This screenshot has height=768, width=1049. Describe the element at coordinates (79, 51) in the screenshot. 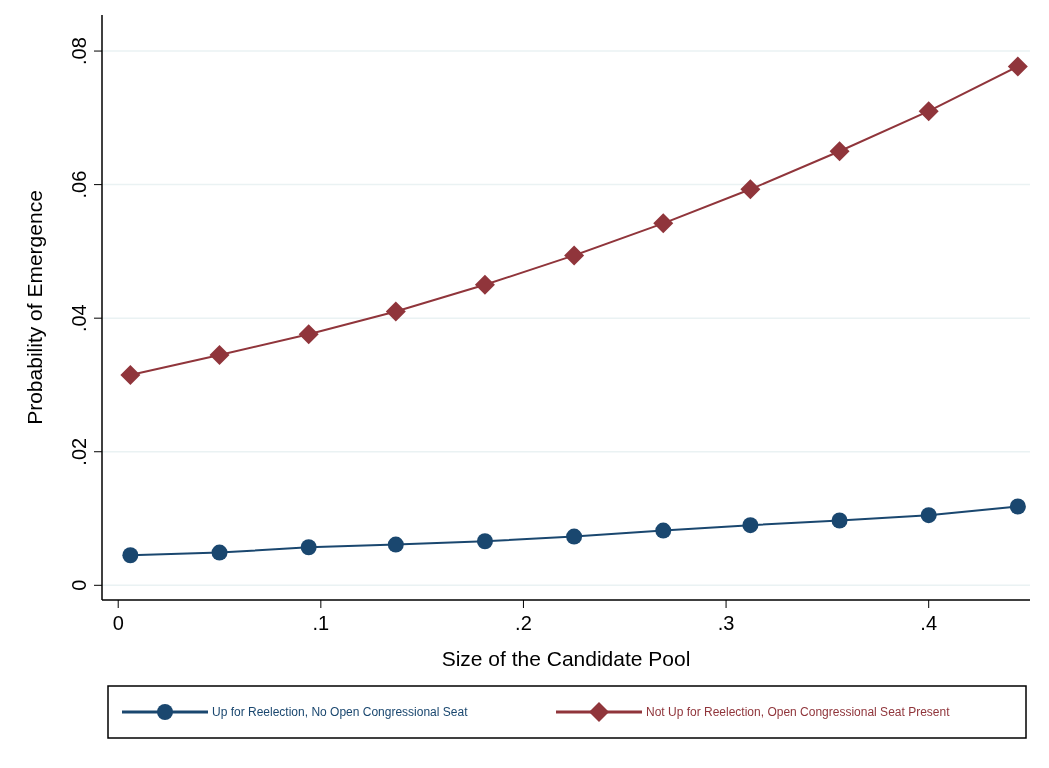

I see `y-tick-label: .08` at that location.